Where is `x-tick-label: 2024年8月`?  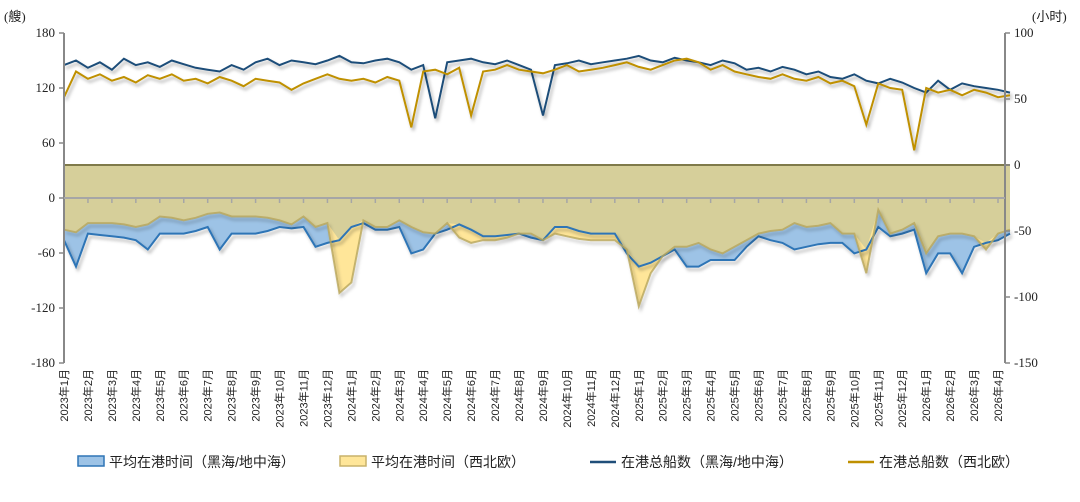
x-tick-label: 2024年8月 is located at coordinates (519, 395).